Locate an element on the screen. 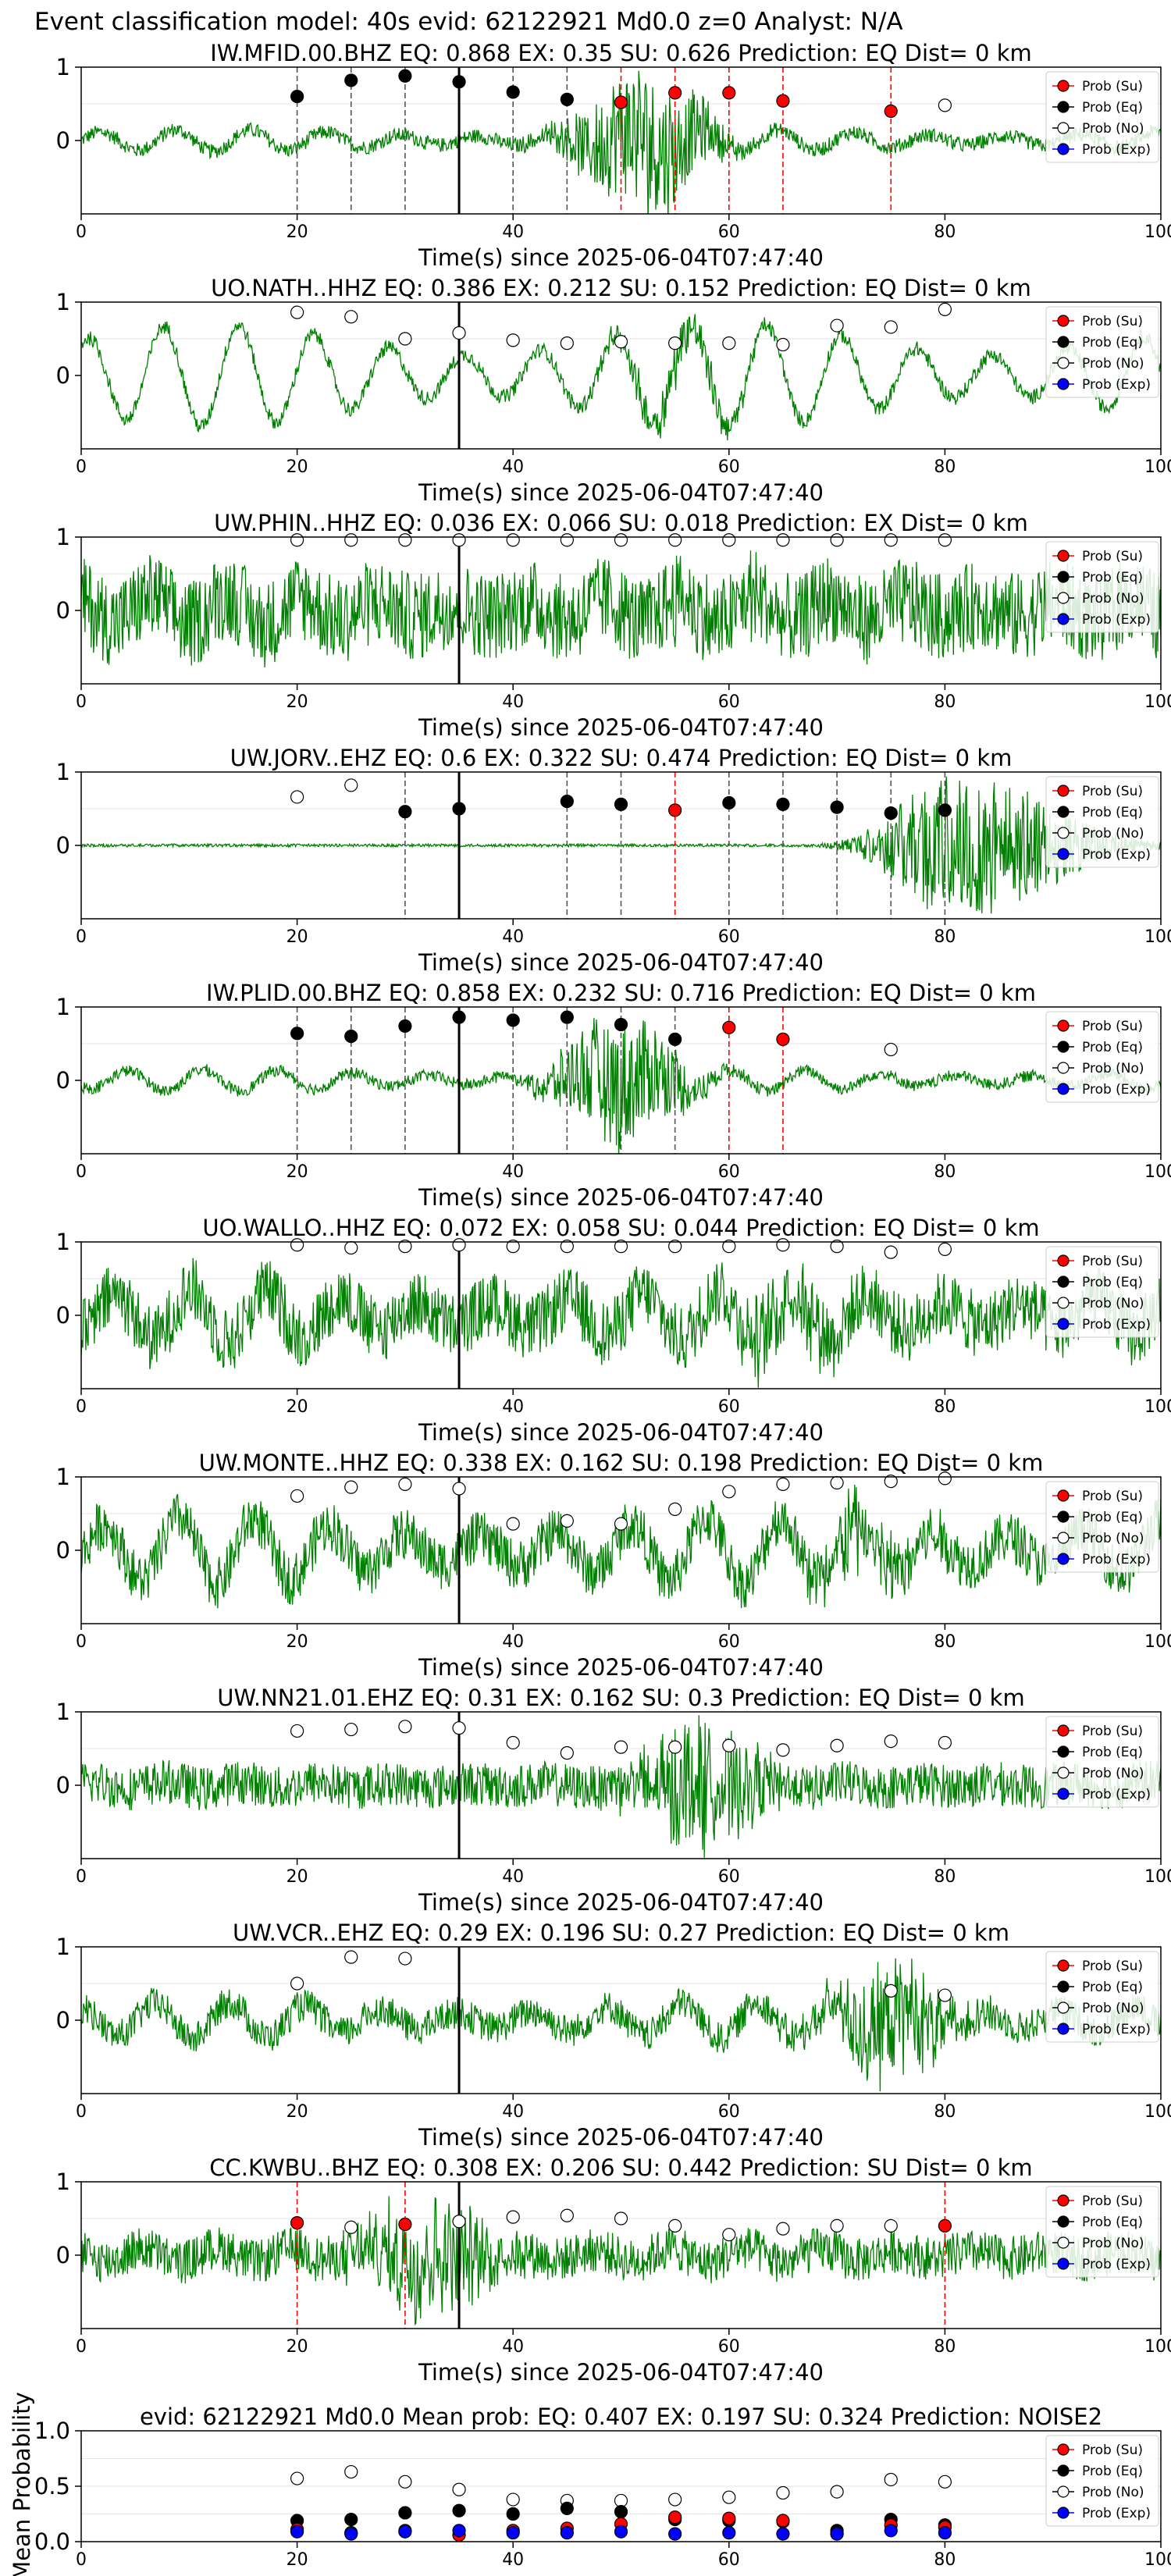  x-tick-label: 100 is located at coordinates (1157, 1172).